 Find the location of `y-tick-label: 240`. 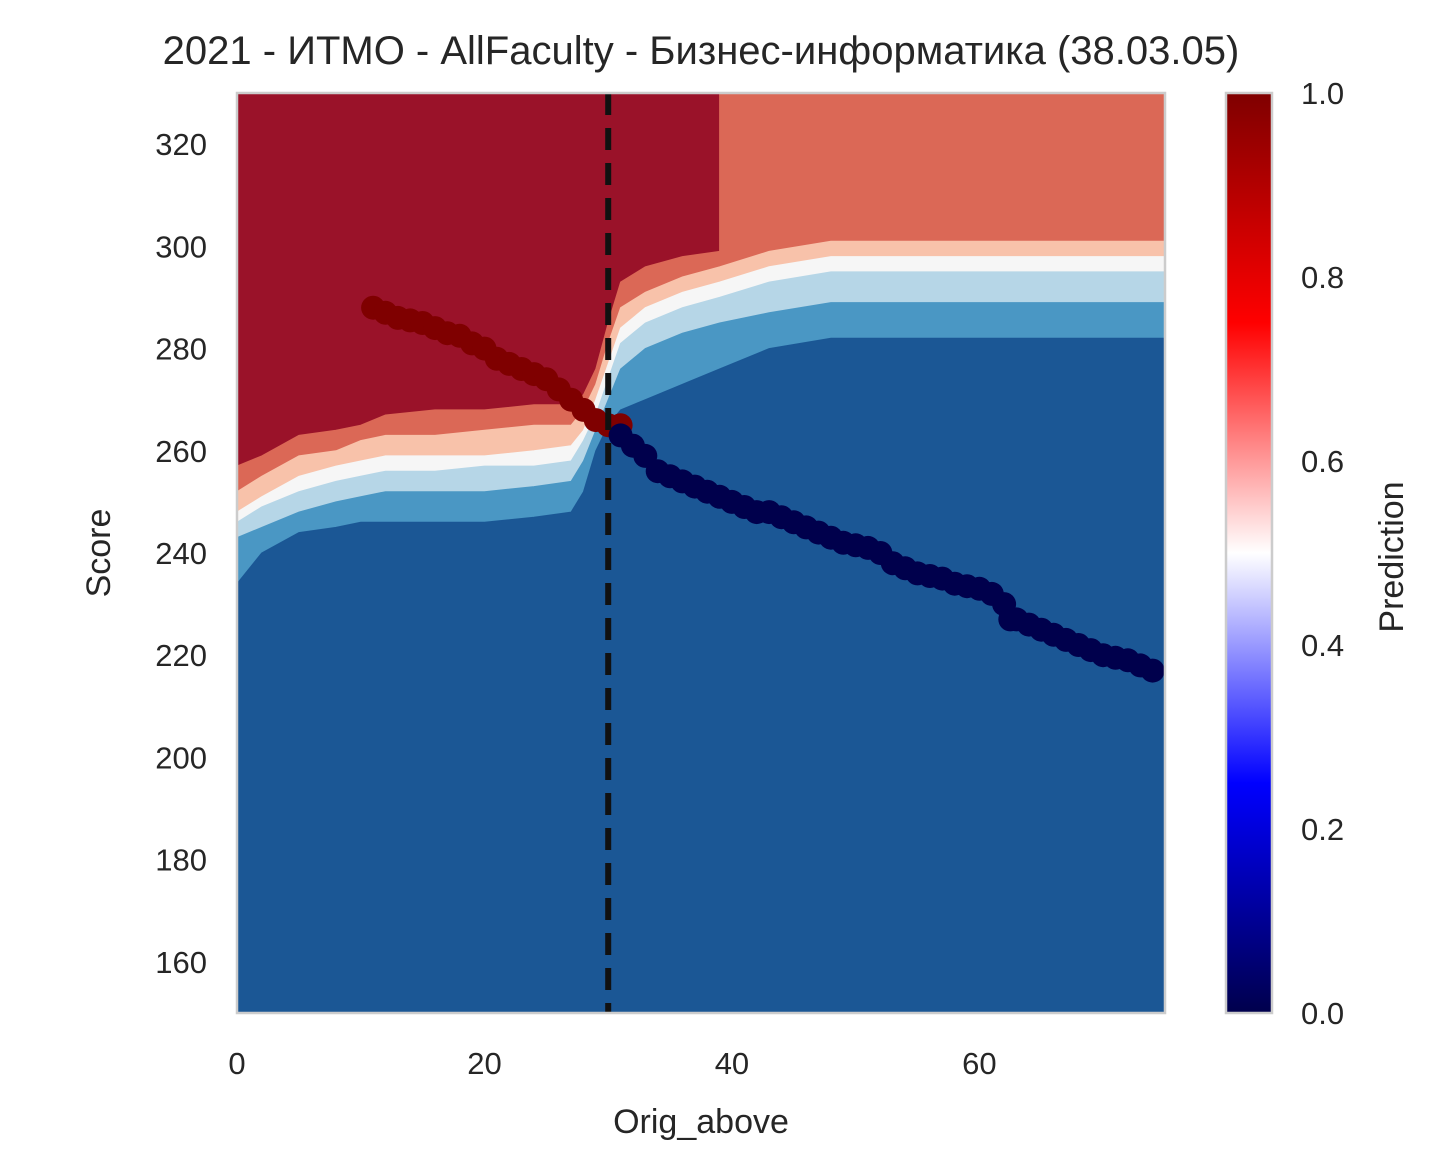

y-tick-label: 240 is located at coordinates (181, 553).